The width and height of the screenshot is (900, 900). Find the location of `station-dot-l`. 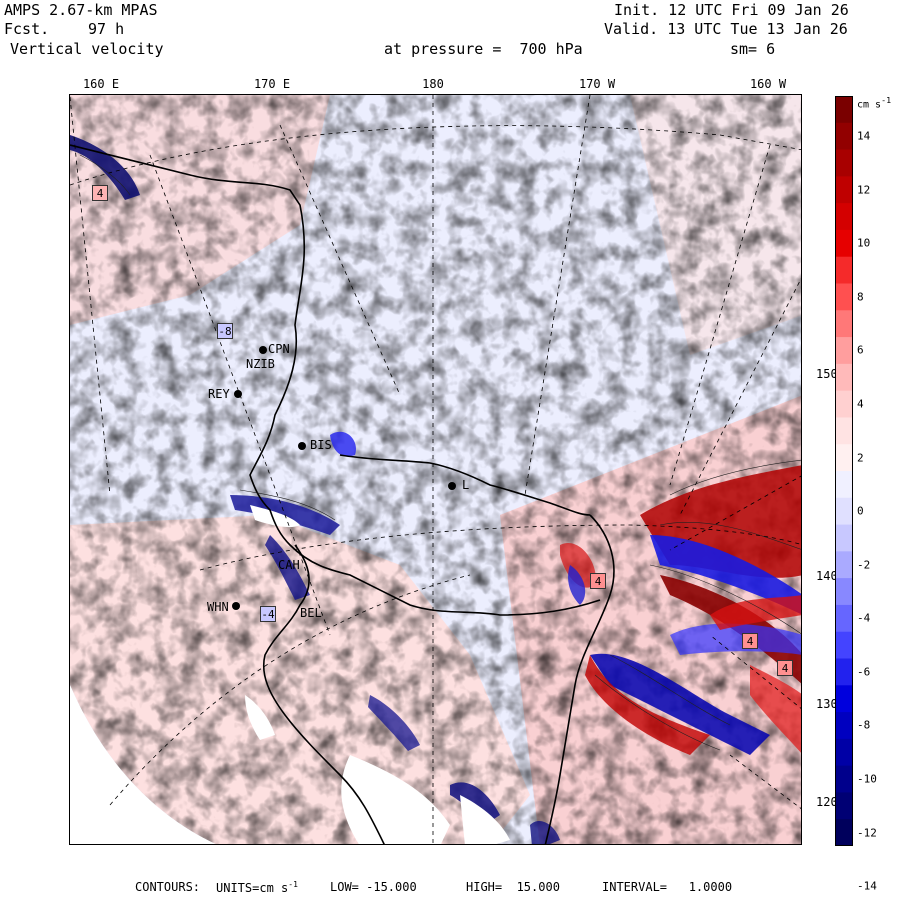

station-dot-l is located at coordinates (452, 486).